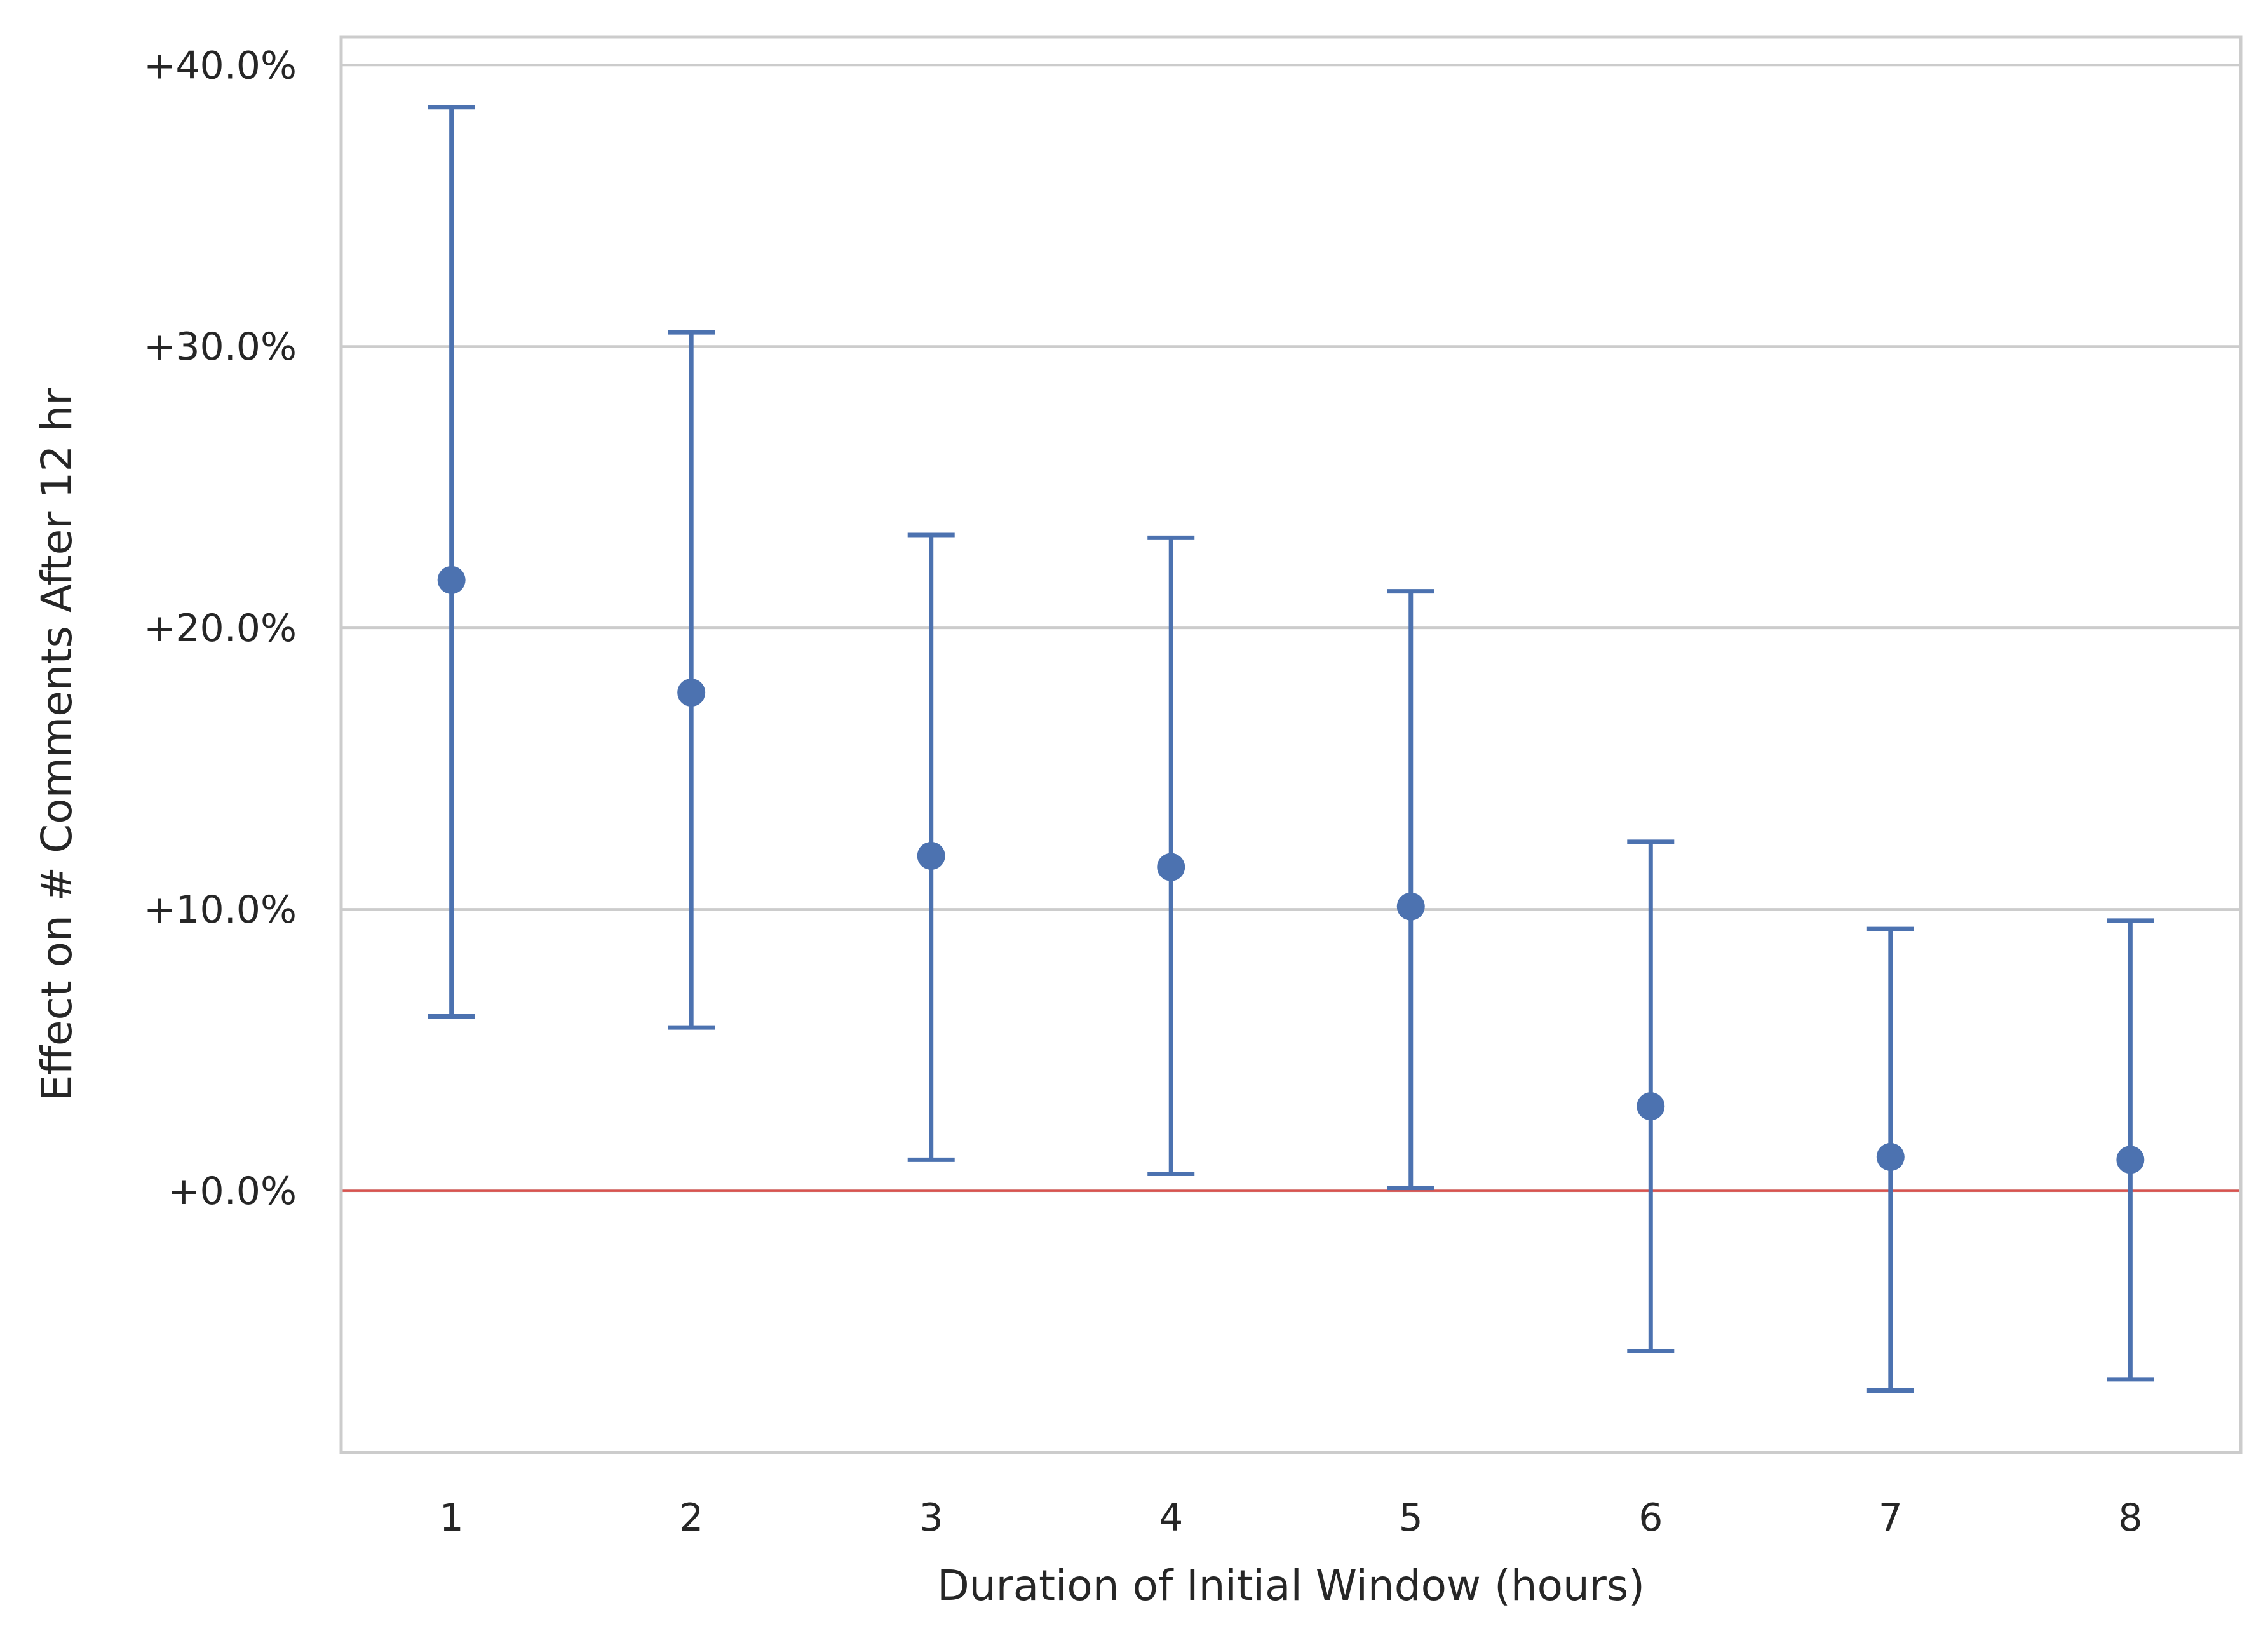 This screenshot has height=1645, width=2268. I want to click on y-tick-label: +40.0%, so click(220, 65).